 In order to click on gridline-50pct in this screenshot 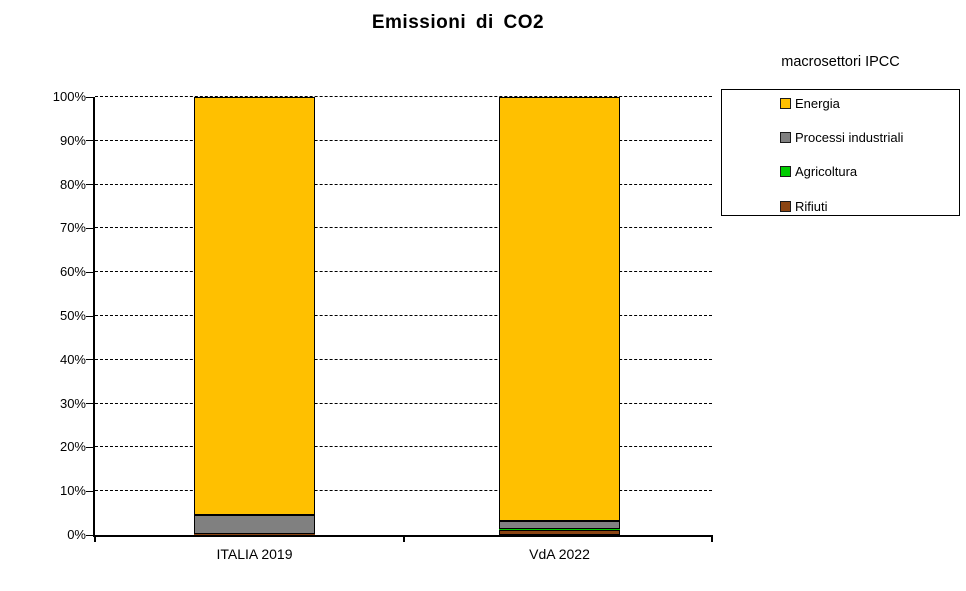, I will do `click(403, 315)`.